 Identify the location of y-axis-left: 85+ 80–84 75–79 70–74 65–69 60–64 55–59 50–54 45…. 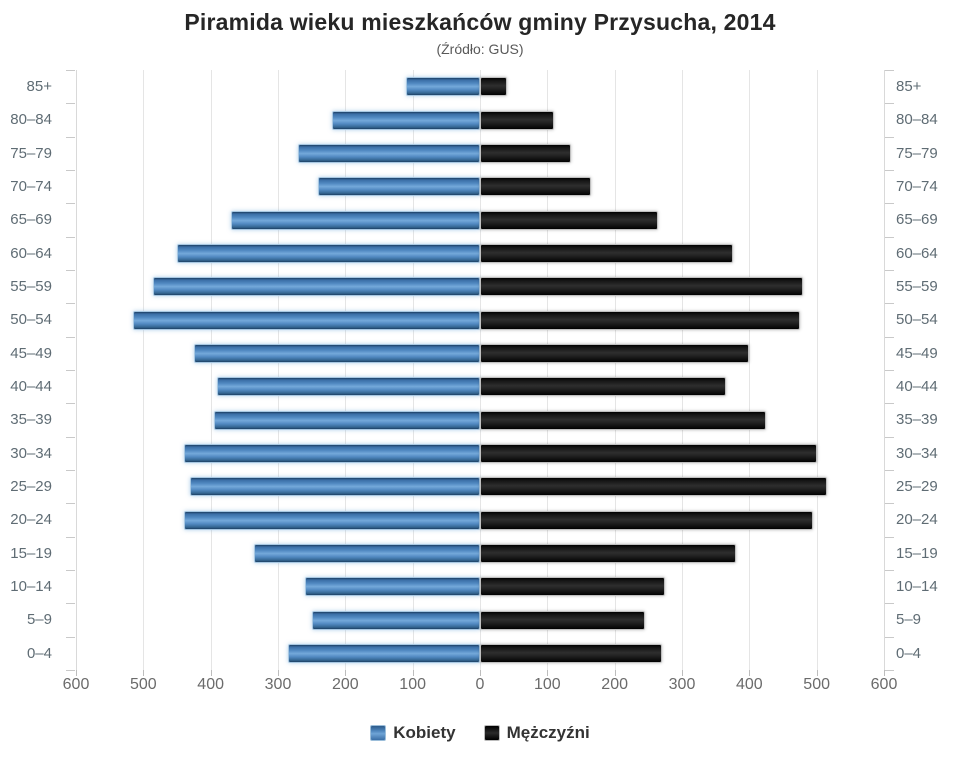
(38, 370).